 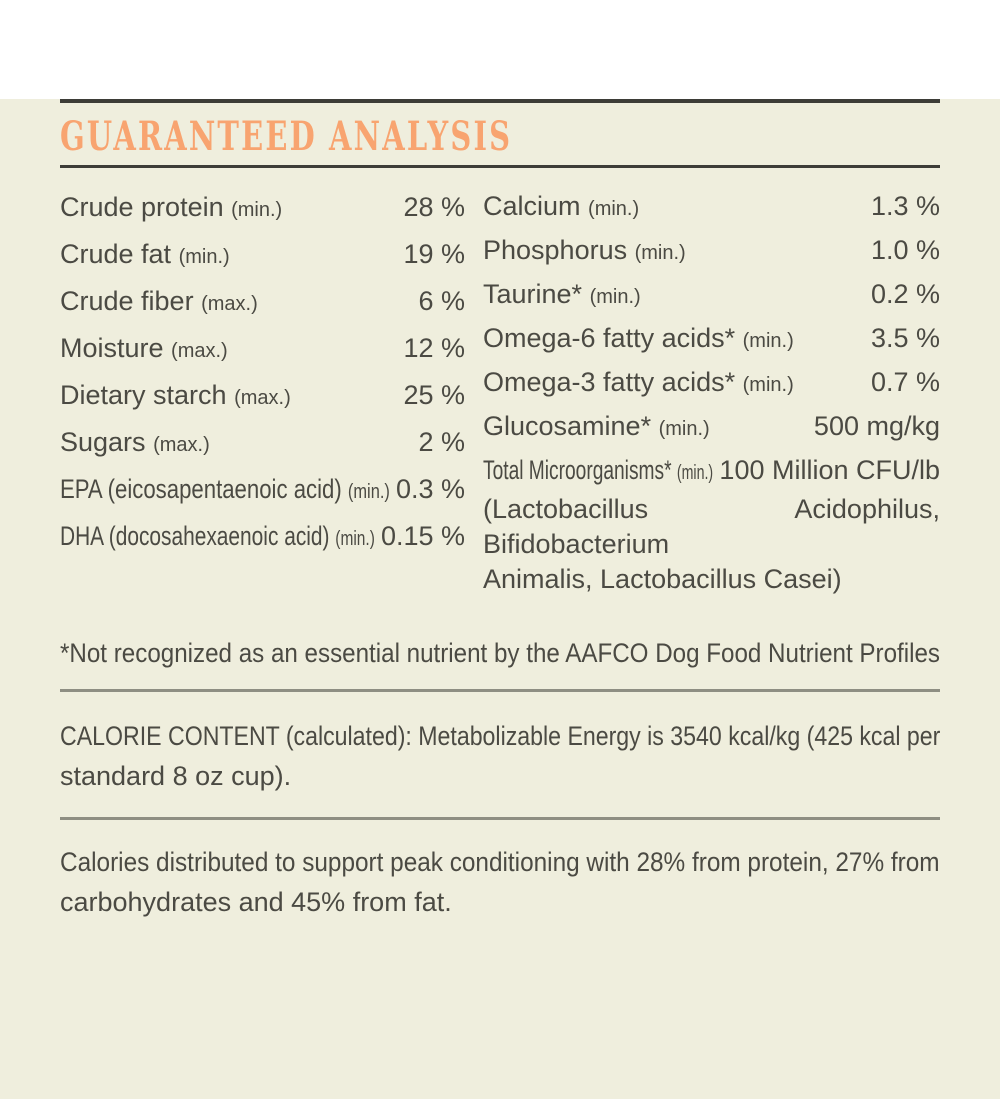 I want to click on nutrient-label: Crude fat (min.), so click(x=228, y=254).